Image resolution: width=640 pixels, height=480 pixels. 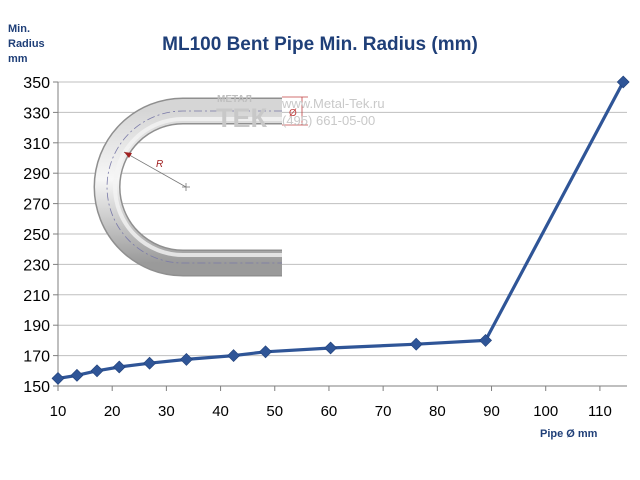 What do you see at coordinates (36, 174) in the screenshot?
I see `y-tick-label: 290` at bounding box center [36, 174].